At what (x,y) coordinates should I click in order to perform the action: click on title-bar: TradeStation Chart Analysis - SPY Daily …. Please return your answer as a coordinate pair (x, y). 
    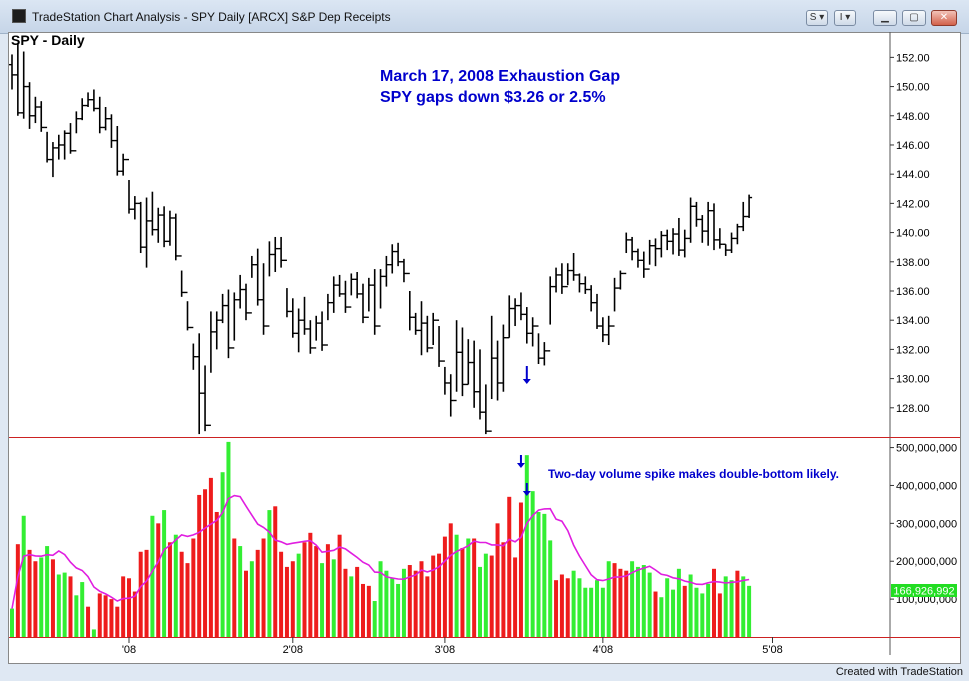
    Looking at the image, I should click on (484, 17).